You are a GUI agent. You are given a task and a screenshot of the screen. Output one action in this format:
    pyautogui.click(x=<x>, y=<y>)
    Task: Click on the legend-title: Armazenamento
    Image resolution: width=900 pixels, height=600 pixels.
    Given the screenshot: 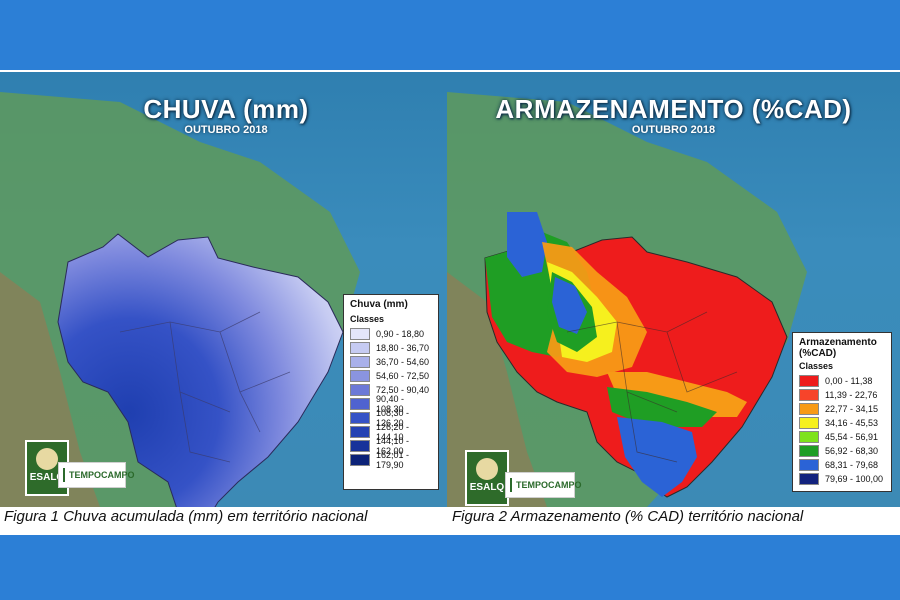 What is the action you would take?
    pyautogui.click(x=838, y=342)
    